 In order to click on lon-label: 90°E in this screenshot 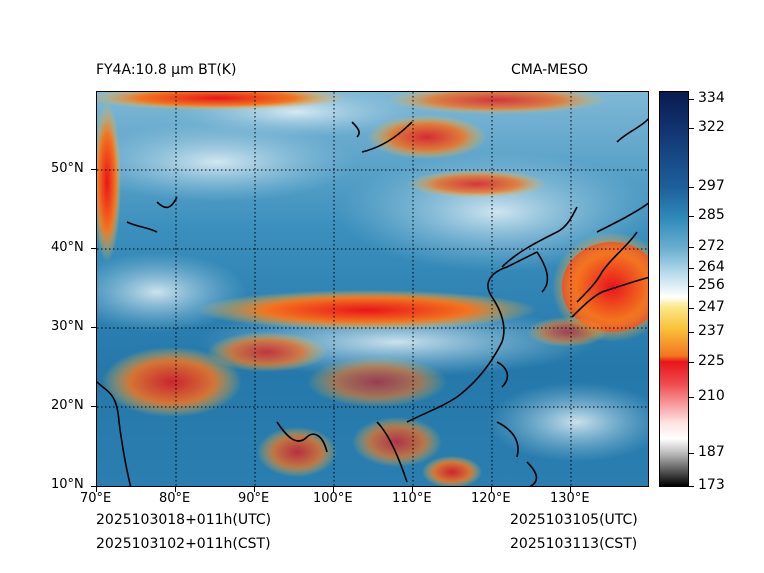, I will do `click(254, 498)`.